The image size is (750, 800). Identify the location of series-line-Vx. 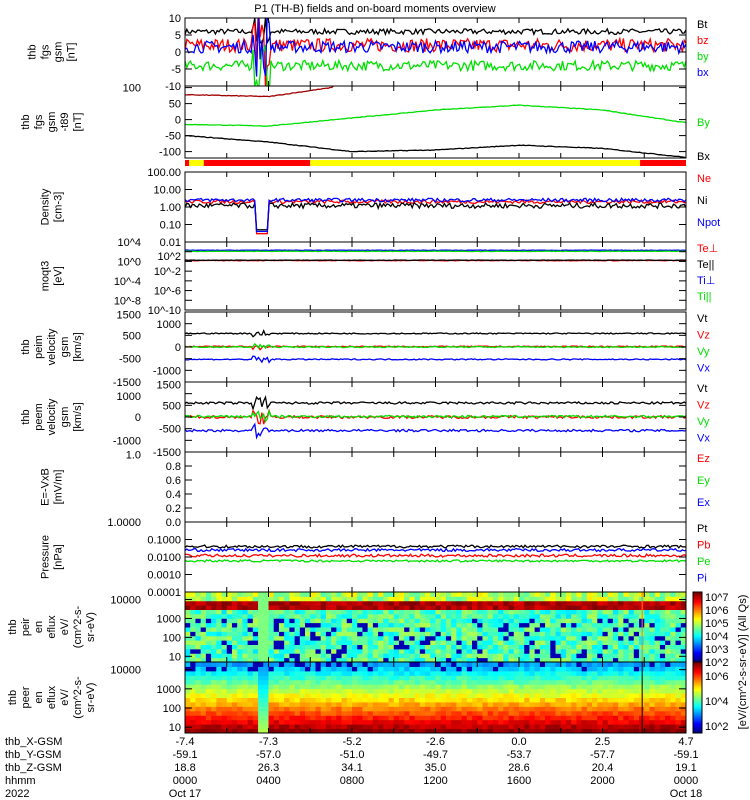
(435, 431).